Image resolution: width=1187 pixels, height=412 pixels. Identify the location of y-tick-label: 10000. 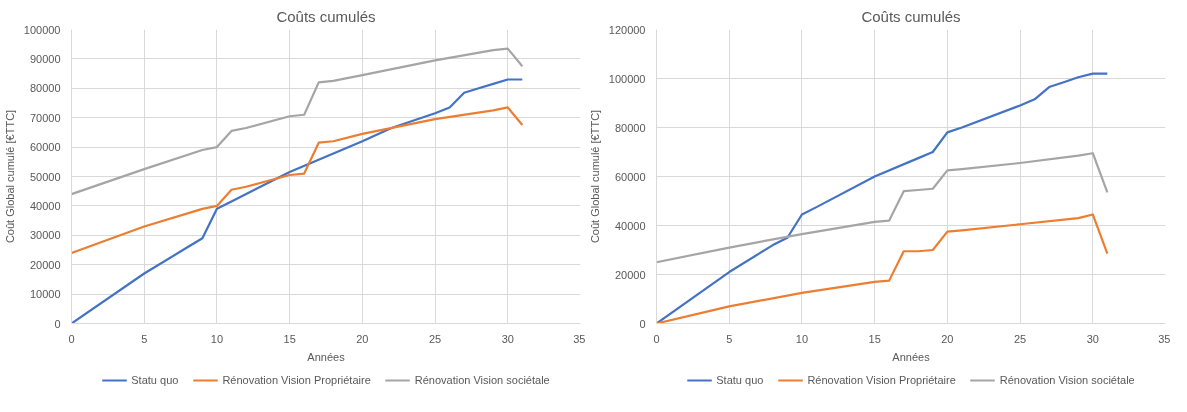
(45, 294).